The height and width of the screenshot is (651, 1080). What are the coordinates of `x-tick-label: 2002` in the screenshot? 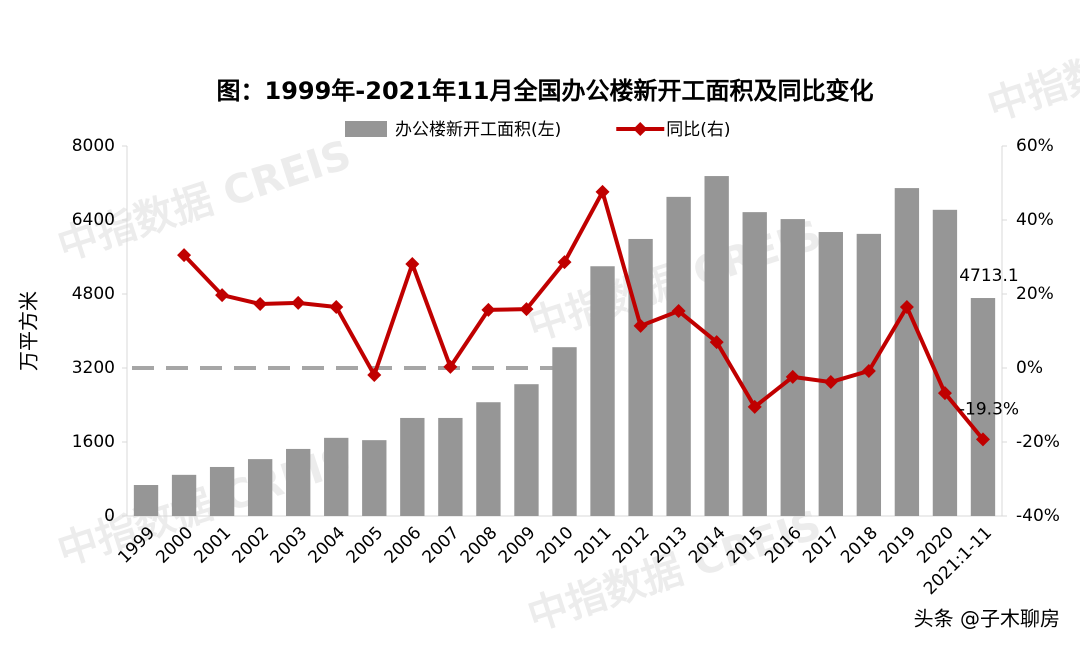 It's located at (250, 545).